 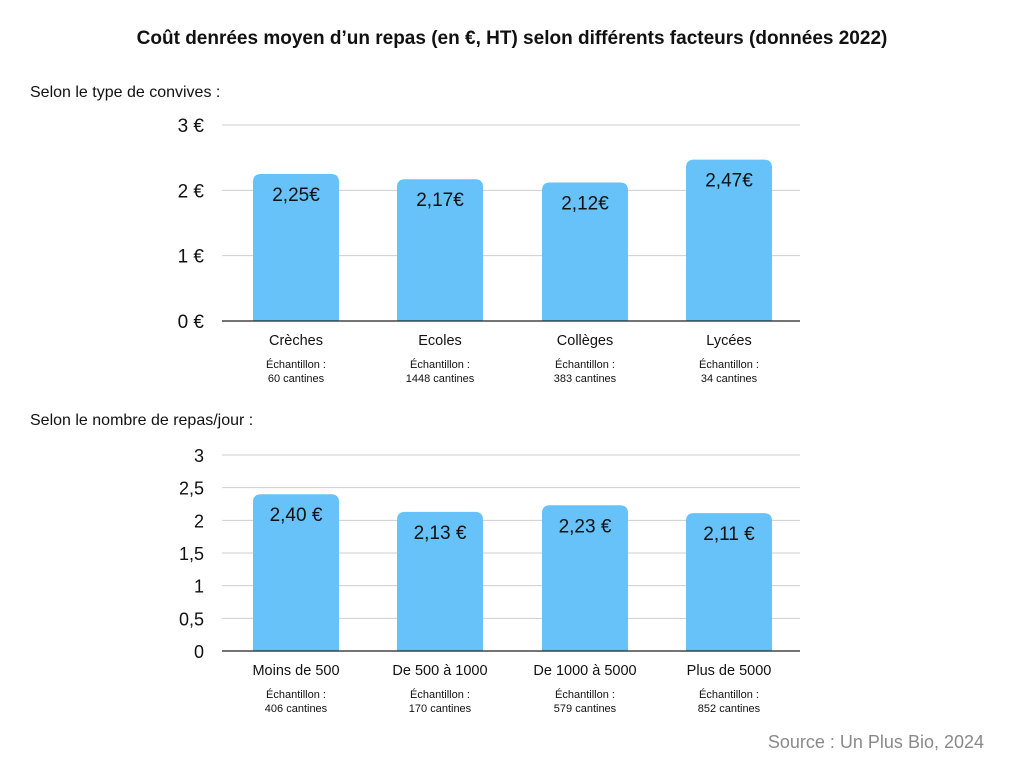 What do you see at coordinates (439, 671) in the screenshot?
I see `x-category-label: De 500 à 1000` at bounding box center [439, 671].